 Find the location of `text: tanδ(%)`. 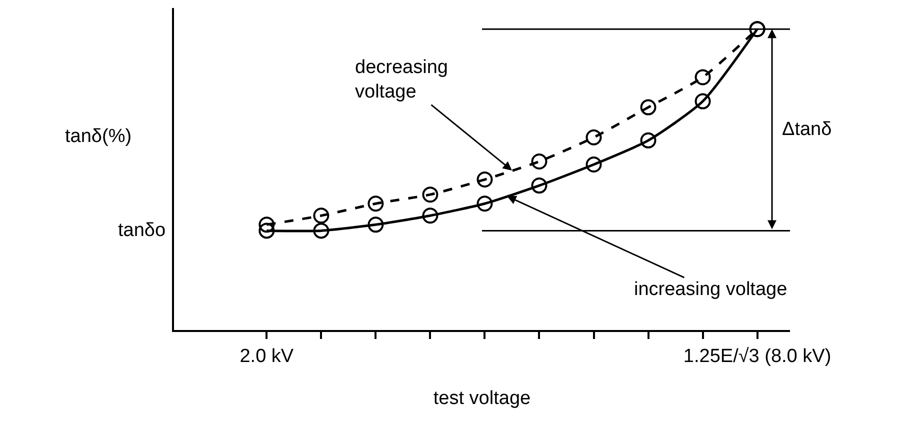

text: tanδ(%) is located at coordinates (98, 136).